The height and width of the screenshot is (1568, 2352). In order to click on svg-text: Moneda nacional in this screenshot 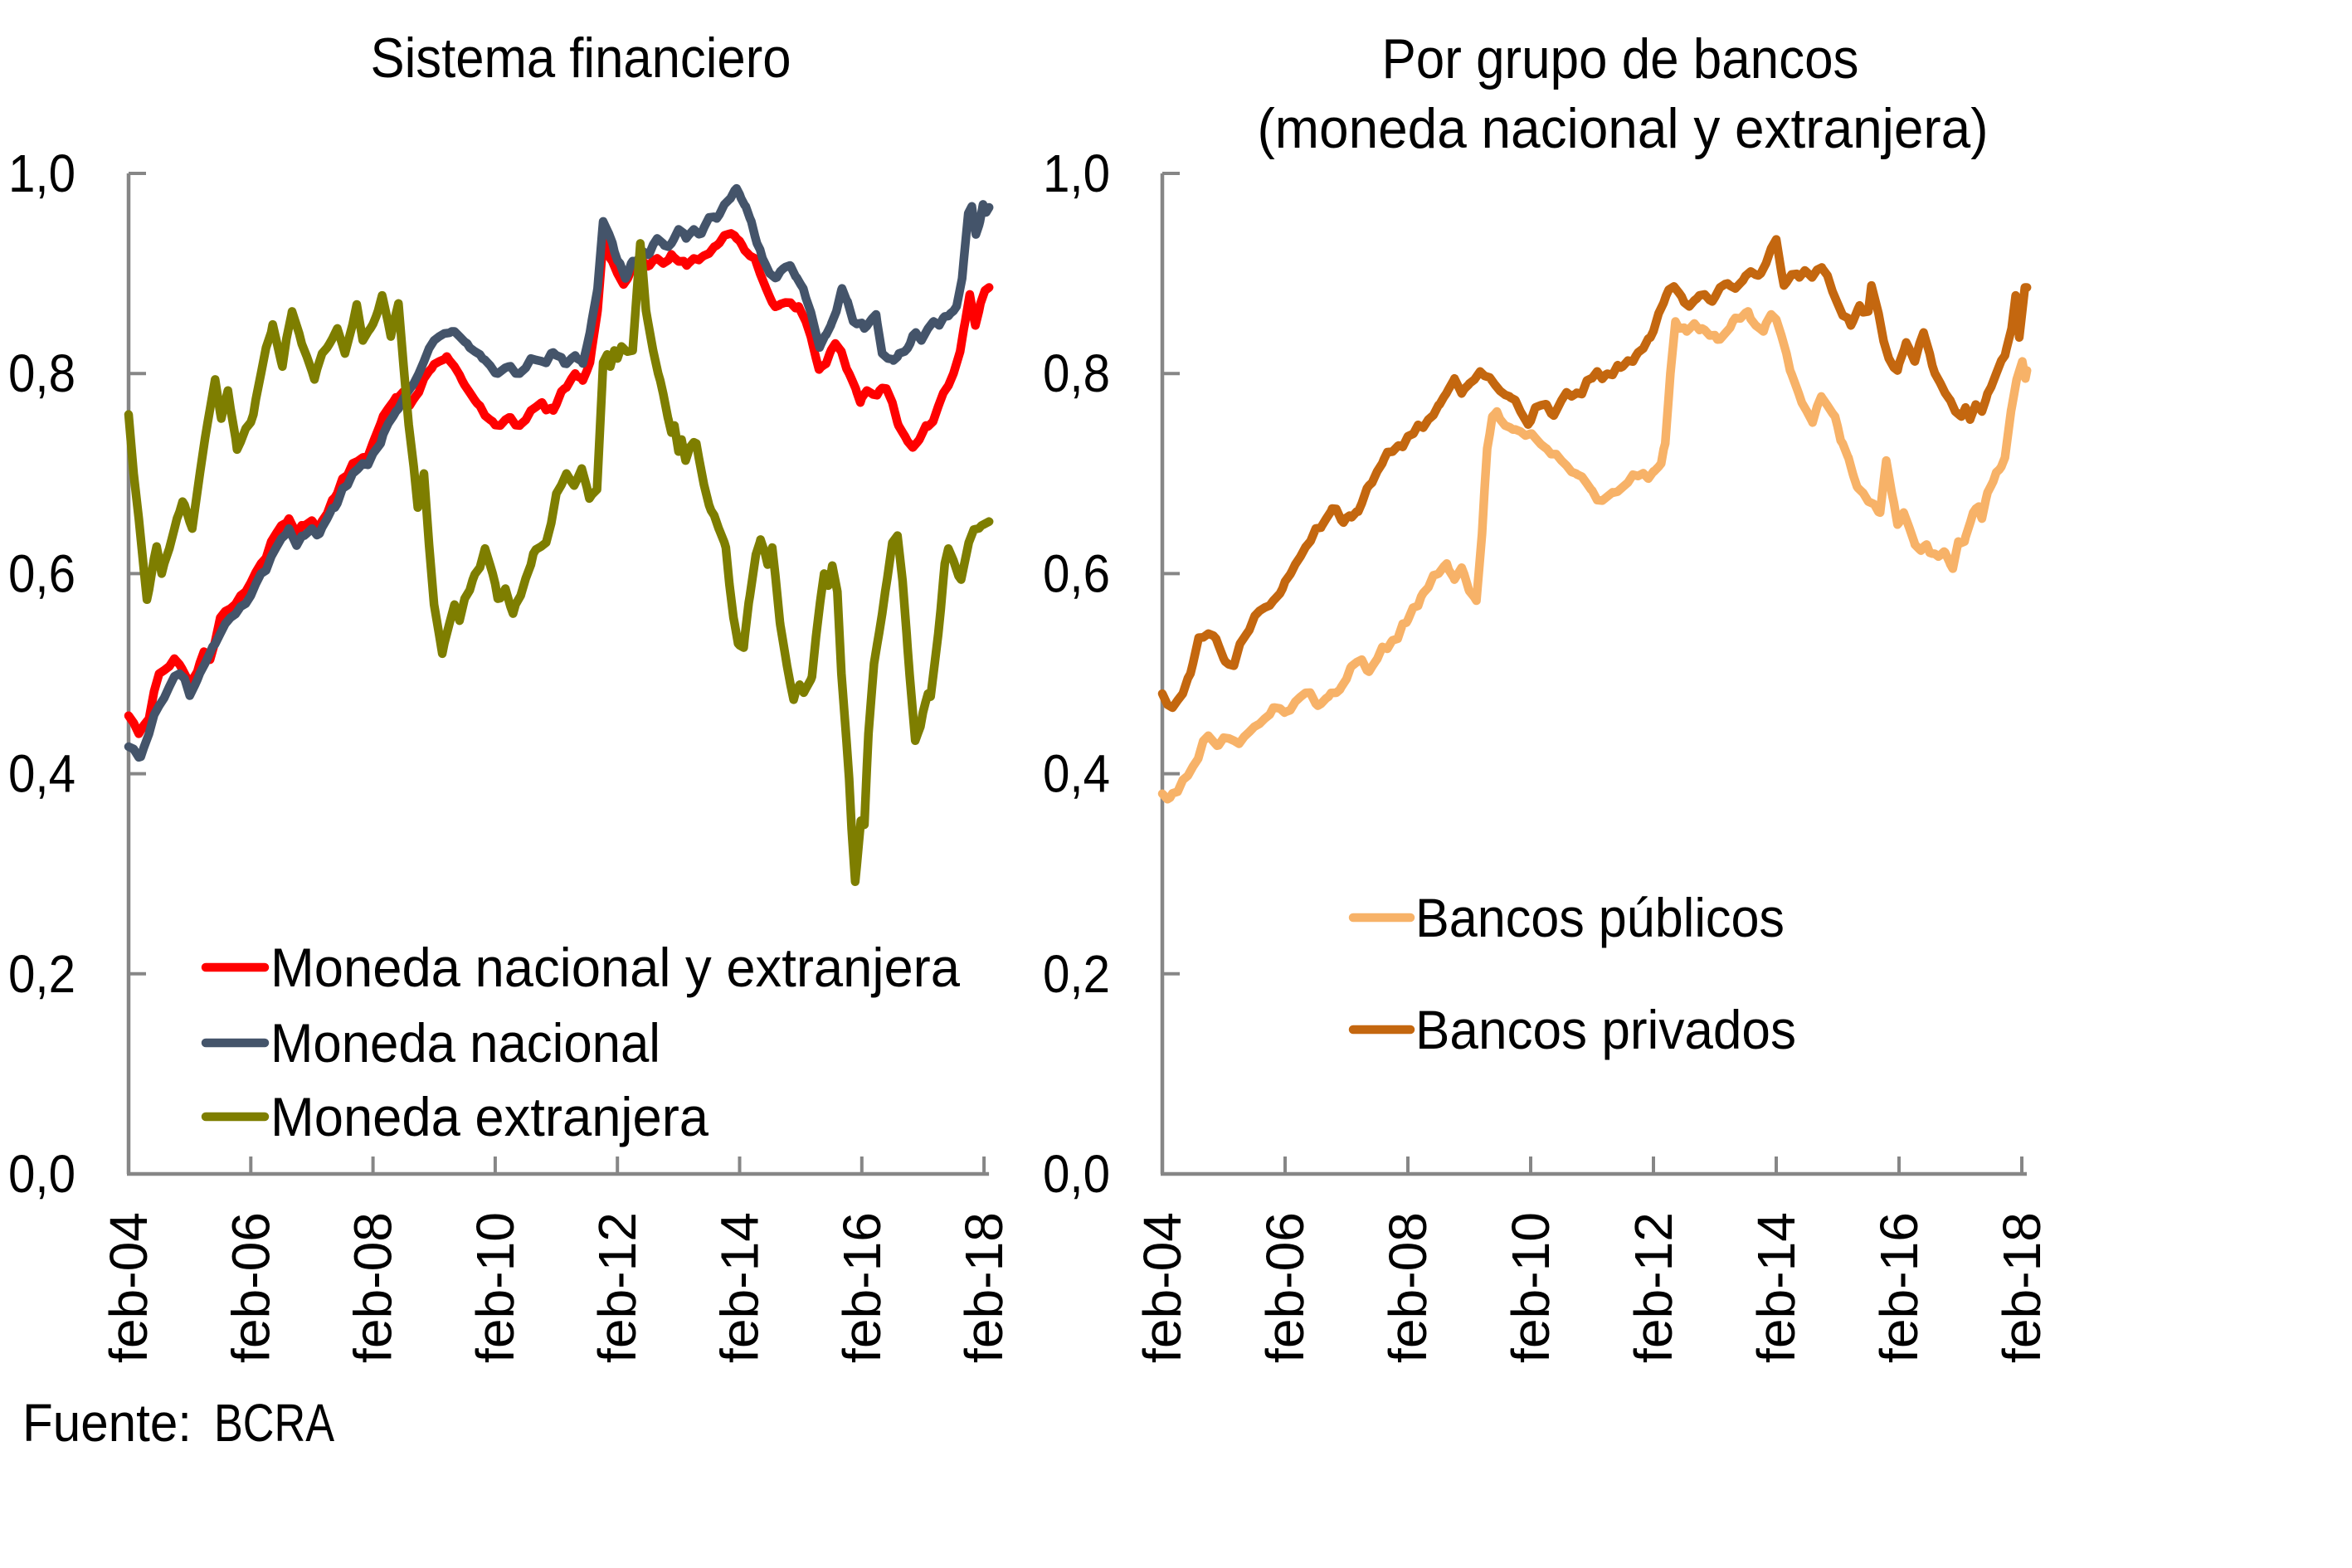, I will do `click(465, 1043)`.